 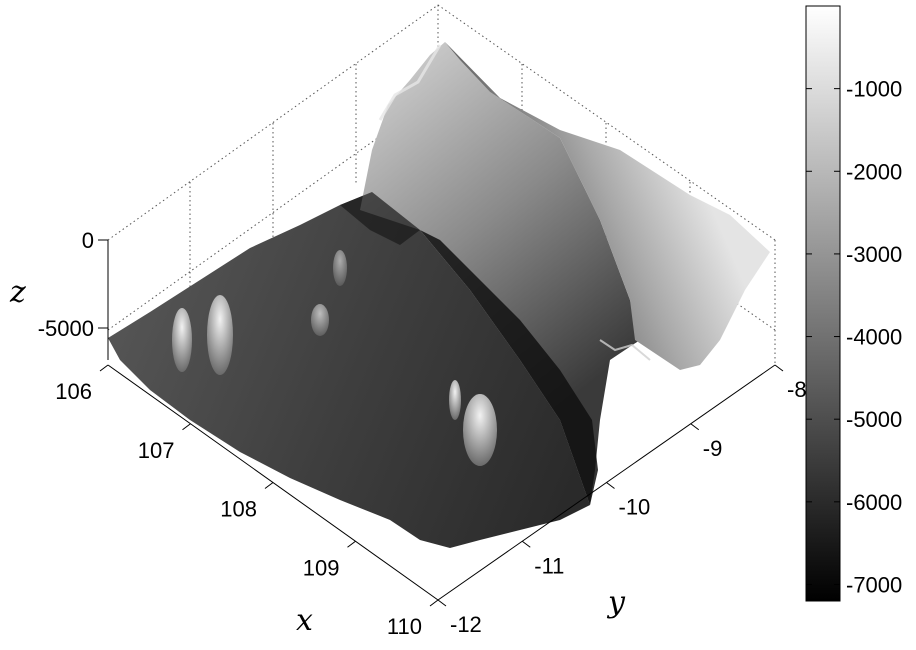 What do you see at coordinates (874, 337) in the screenshot?
I see `colorbar-tick-label: -4000` at bounding box center [874, 337].